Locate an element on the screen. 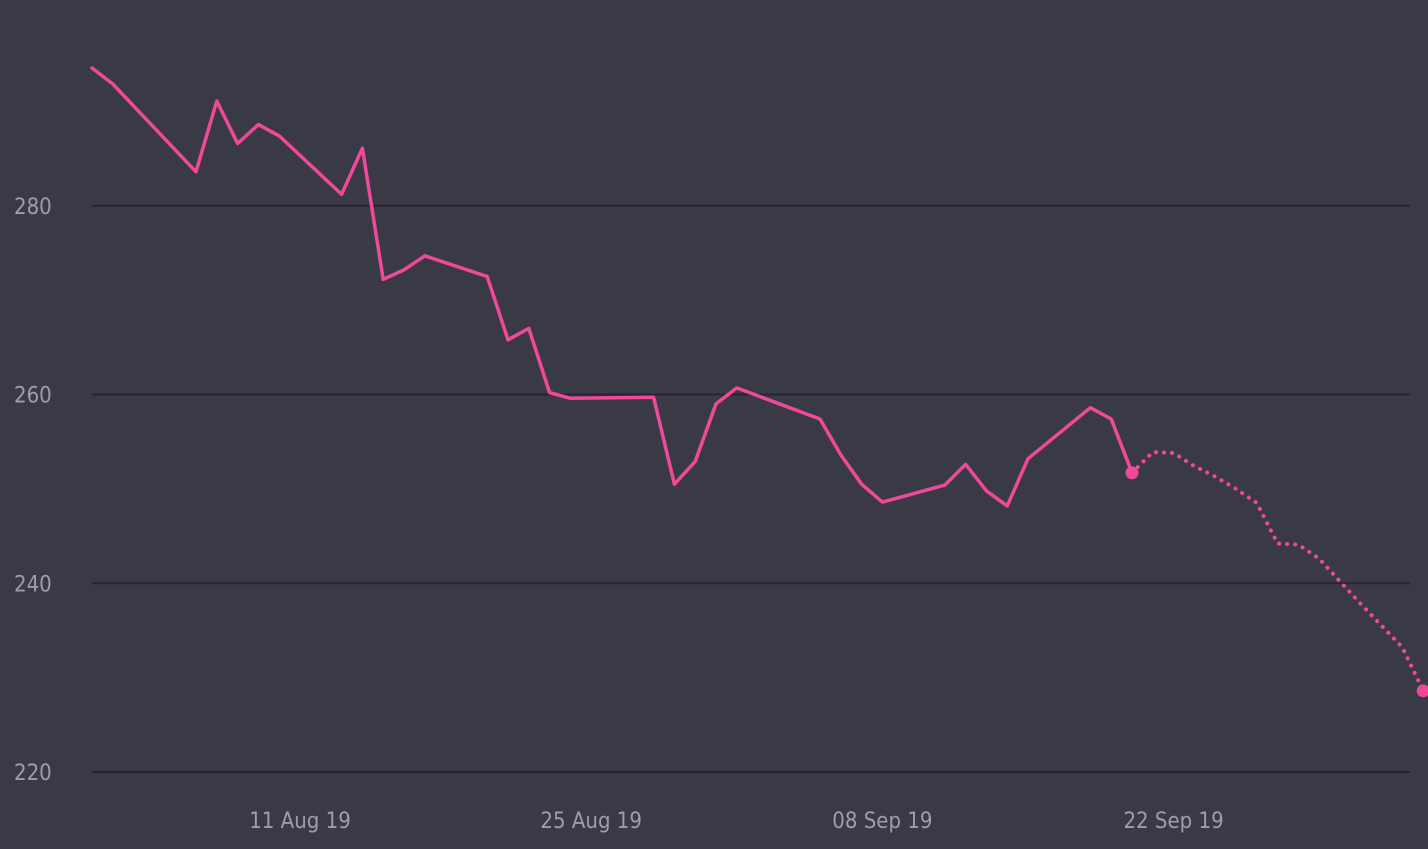 This screenshot has height=849, width=1428. forecast-series-line is located at coordinates (1278, 571).